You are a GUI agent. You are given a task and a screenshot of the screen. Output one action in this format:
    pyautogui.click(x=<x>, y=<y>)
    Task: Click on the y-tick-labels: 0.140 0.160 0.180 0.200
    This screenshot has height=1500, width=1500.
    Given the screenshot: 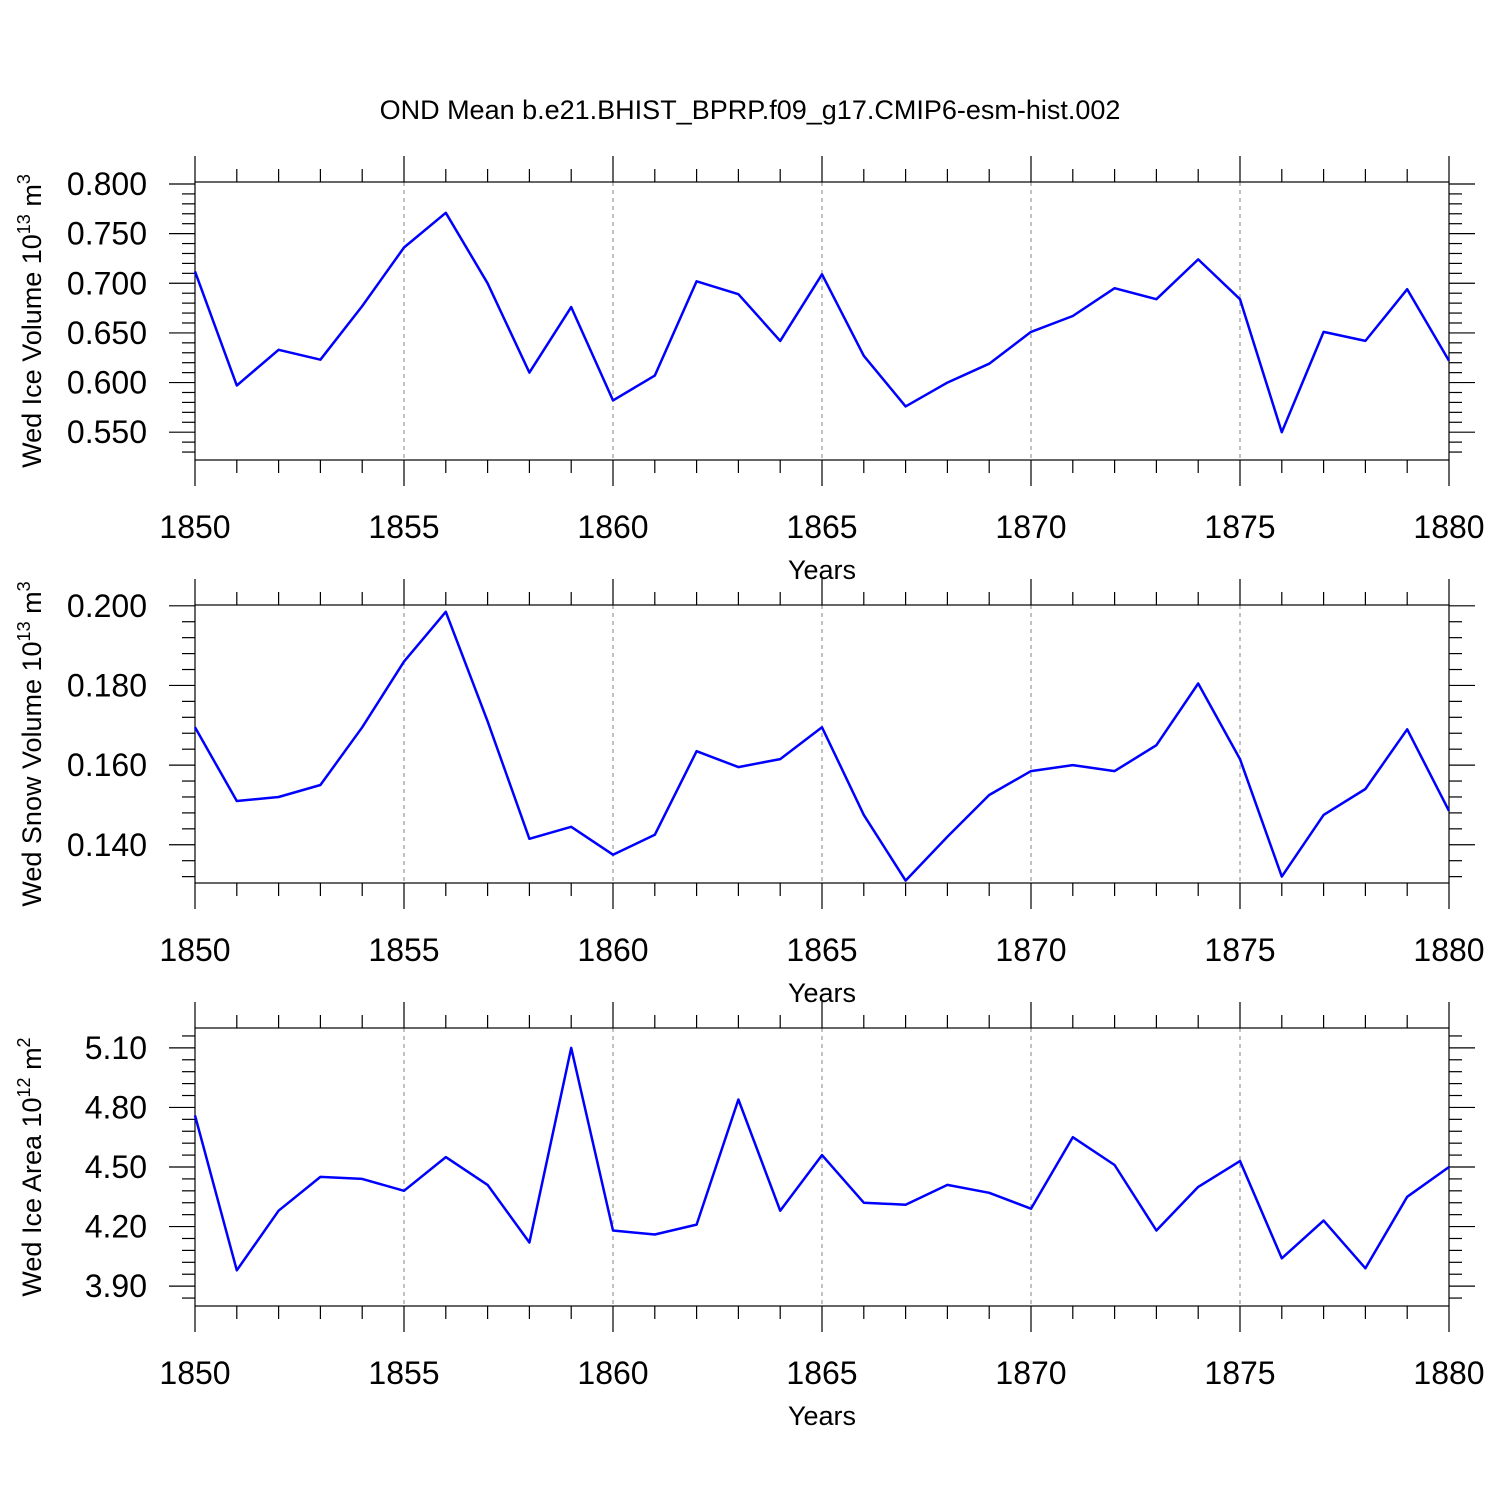 What is the action you would take?
    pyautogui.click(x=107, y=725)
    